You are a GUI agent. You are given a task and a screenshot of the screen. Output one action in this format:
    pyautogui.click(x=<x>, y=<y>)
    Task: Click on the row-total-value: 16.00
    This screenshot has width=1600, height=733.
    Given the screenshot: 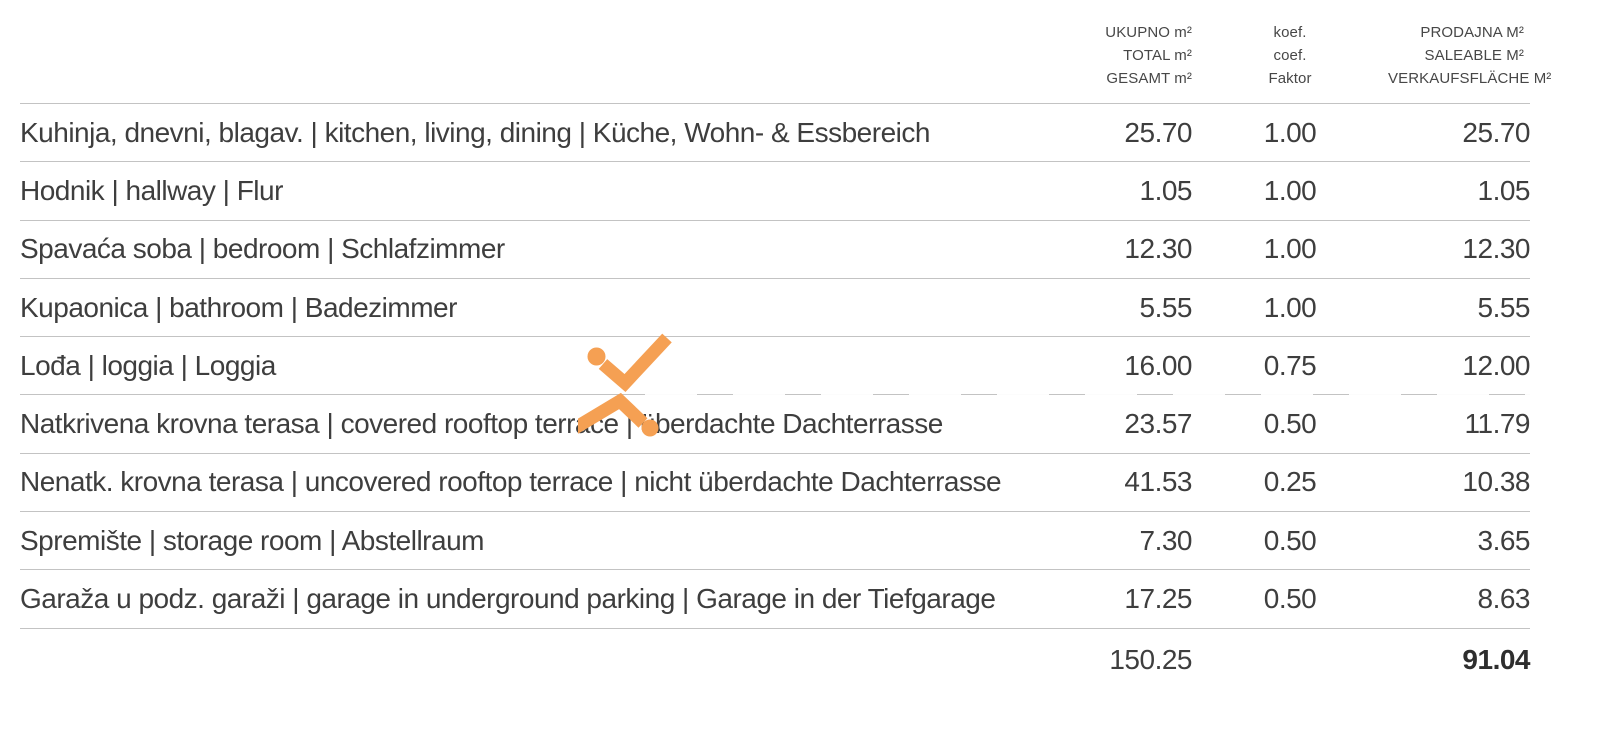 What is the action you would take?
    pyautogui.click(x=1158, y=365)
    